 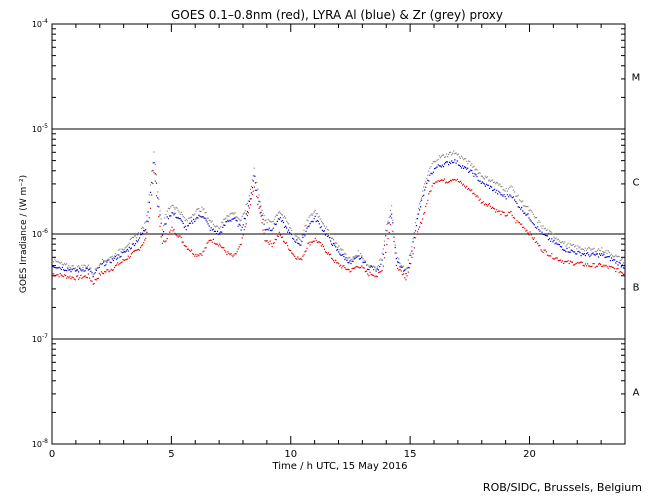 I want to click on y-tick-label: 10⁻⁵, so click(x=40, y=128).